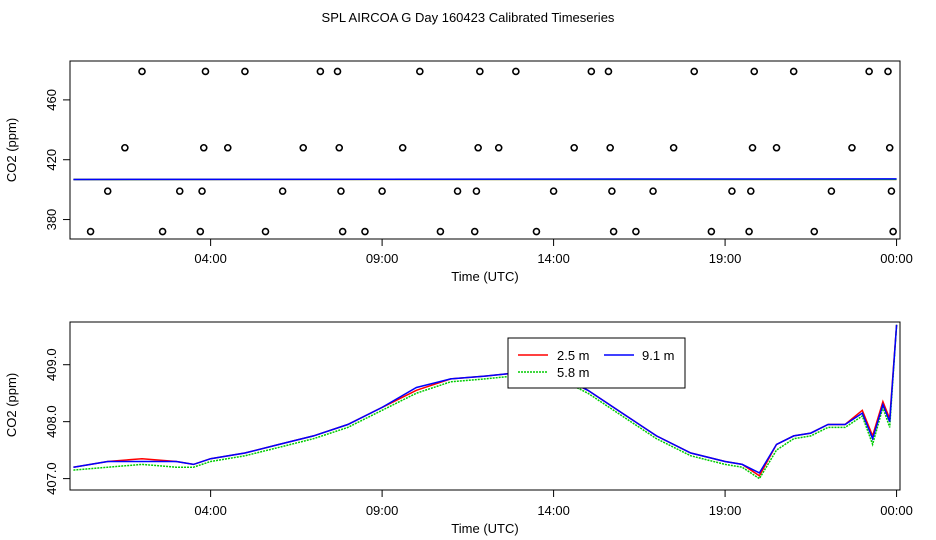 The image size is (936, 540). Describe the element at coordinates (896, 510) in the screenshot. I see `panel2-xtick-label: 00:00` at that location.